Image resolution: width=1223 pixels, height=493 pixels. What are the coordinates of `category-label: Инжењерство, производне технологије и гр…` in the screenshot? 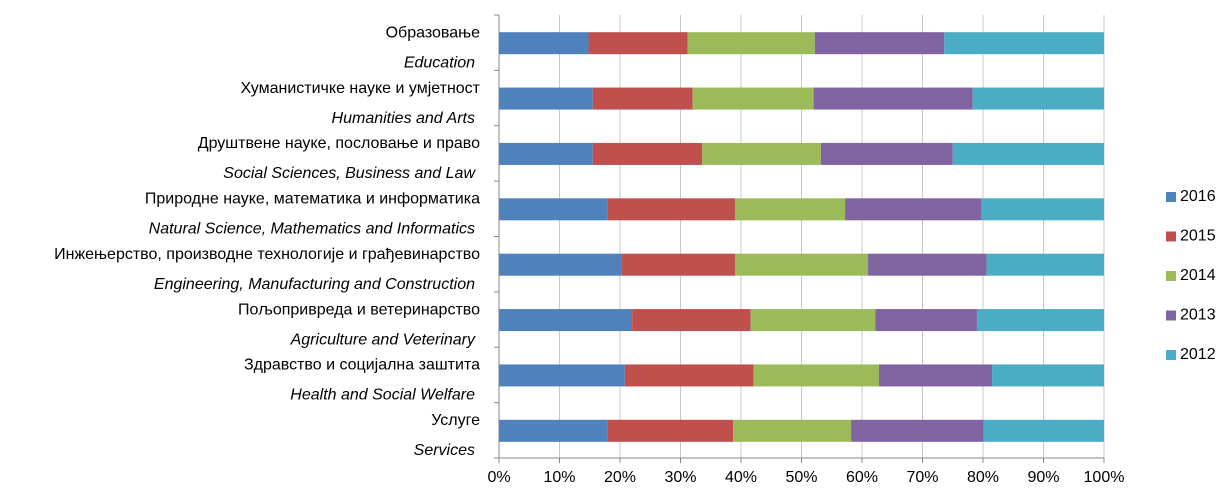 It's located at (267, 254).